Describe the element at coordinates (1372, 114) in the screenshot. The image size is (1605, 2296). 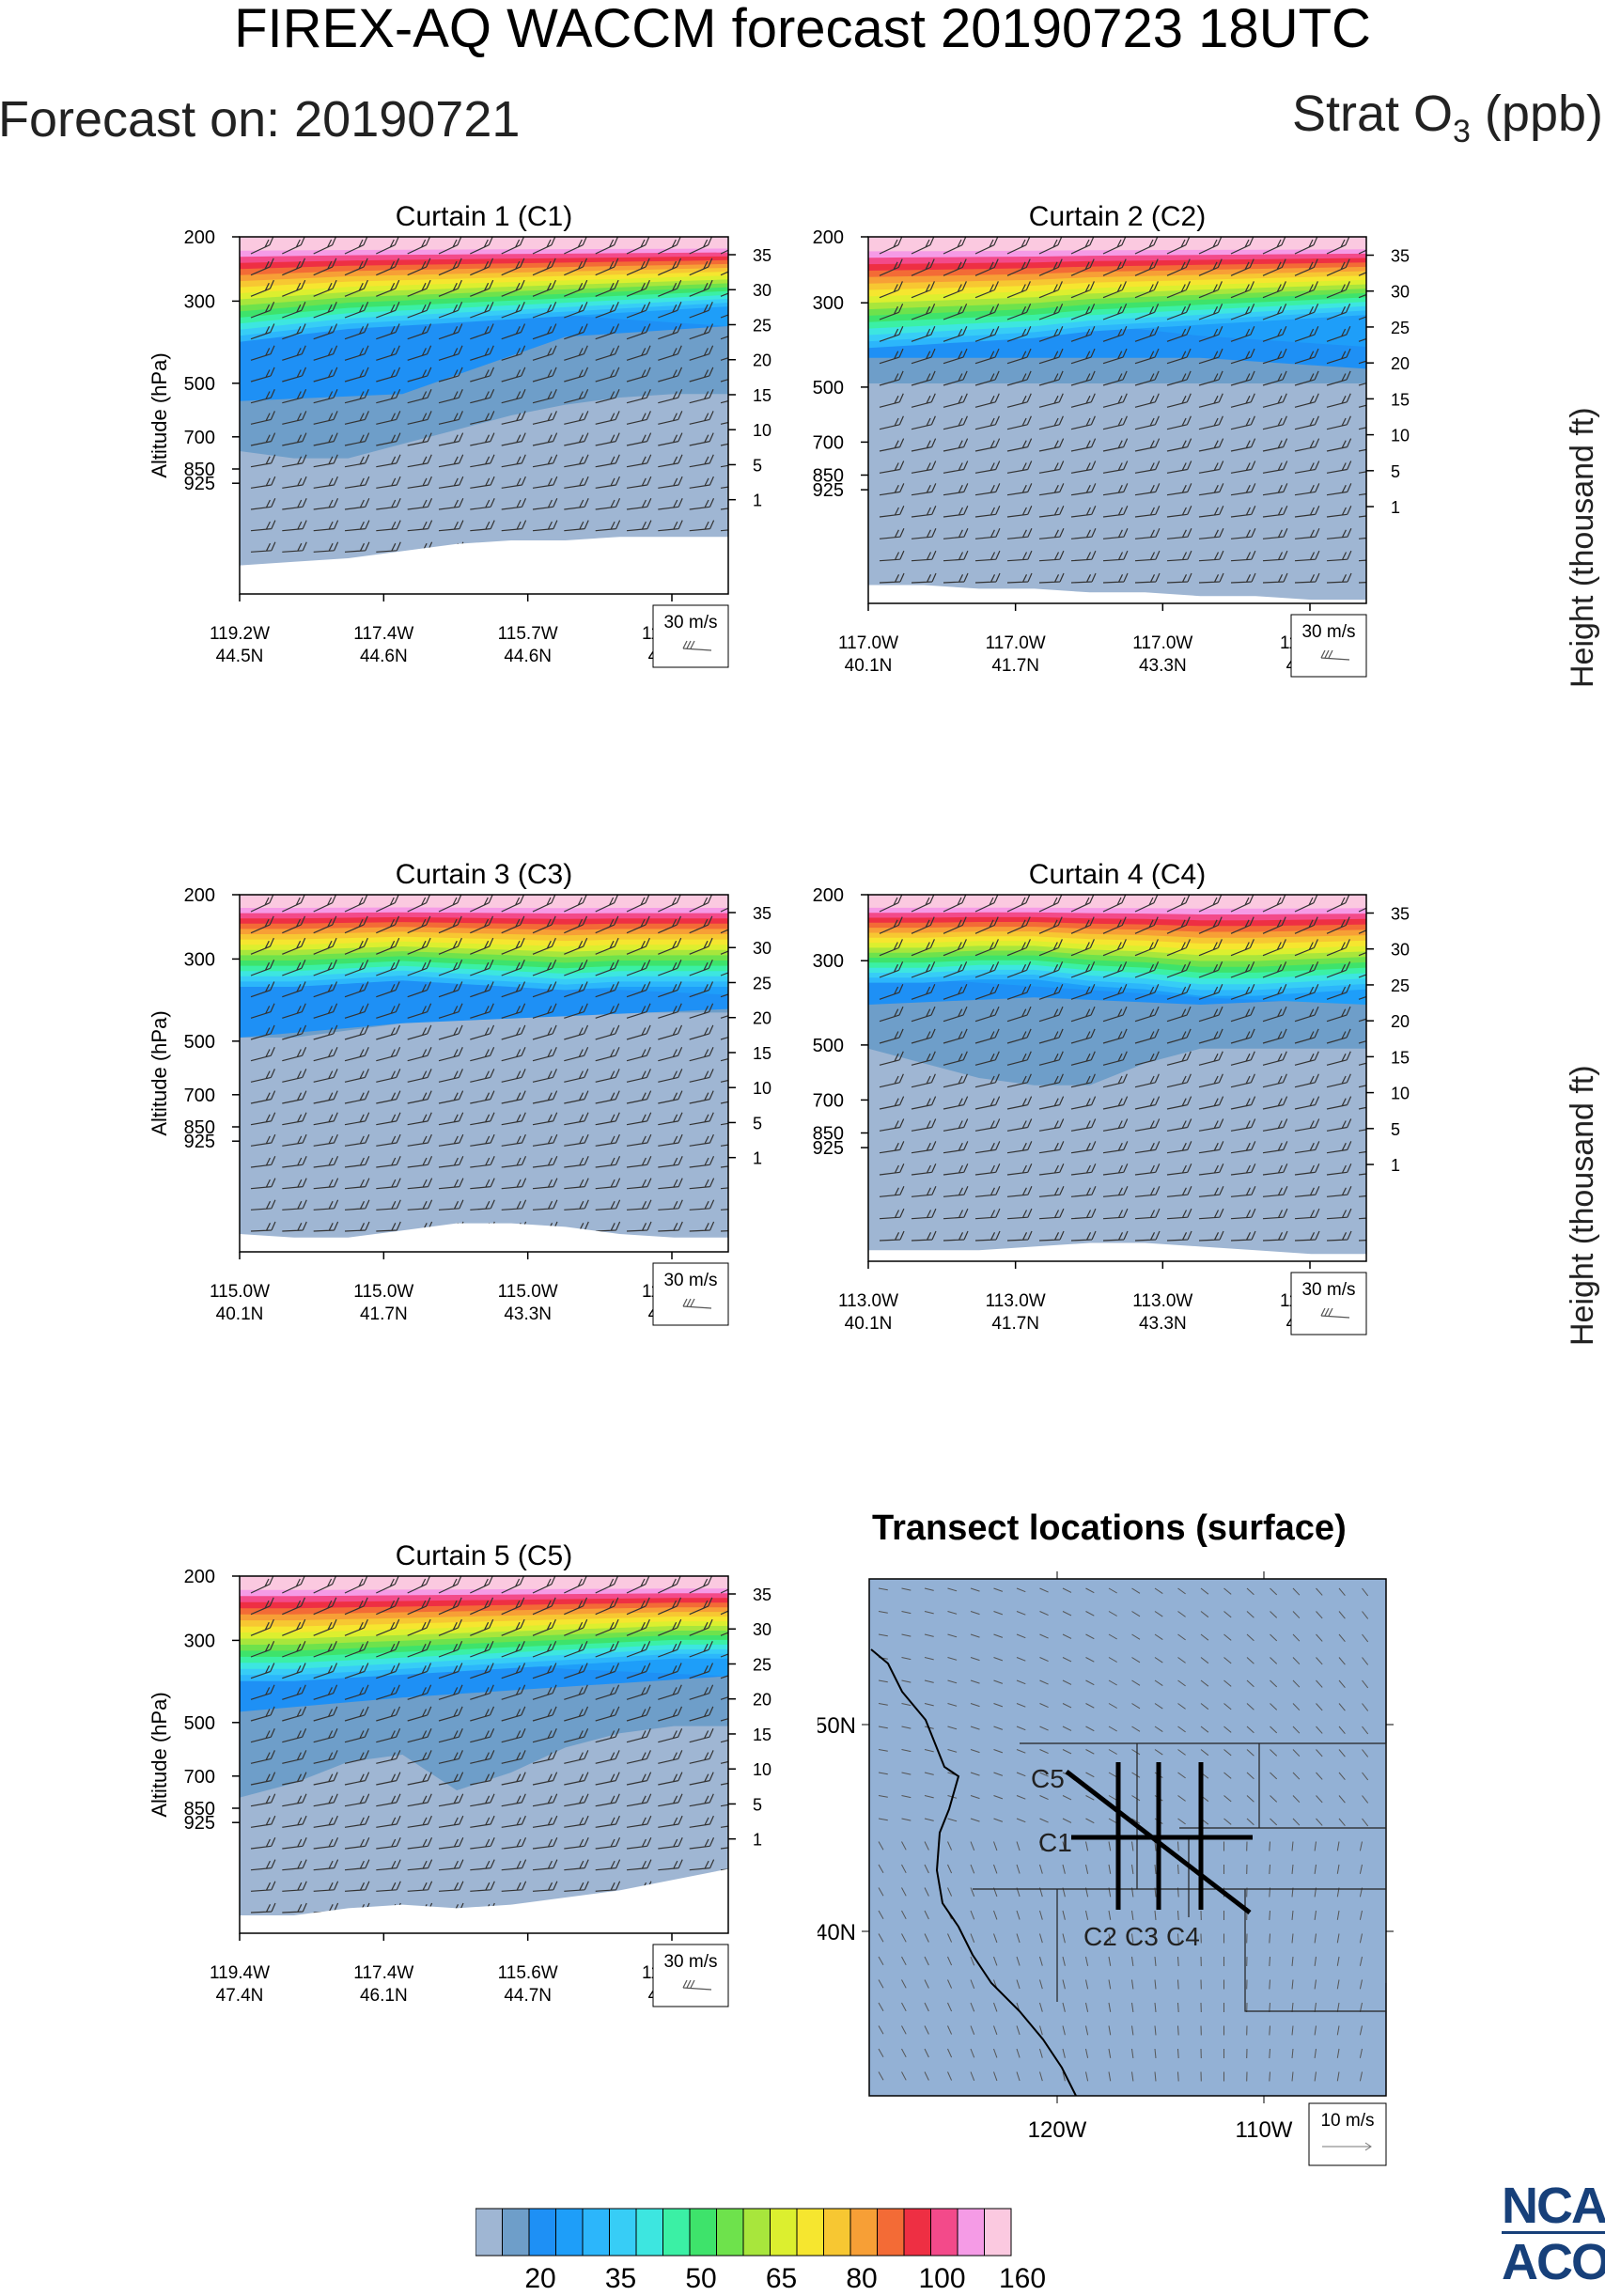
I see `variable-name: Strat O` at that location.